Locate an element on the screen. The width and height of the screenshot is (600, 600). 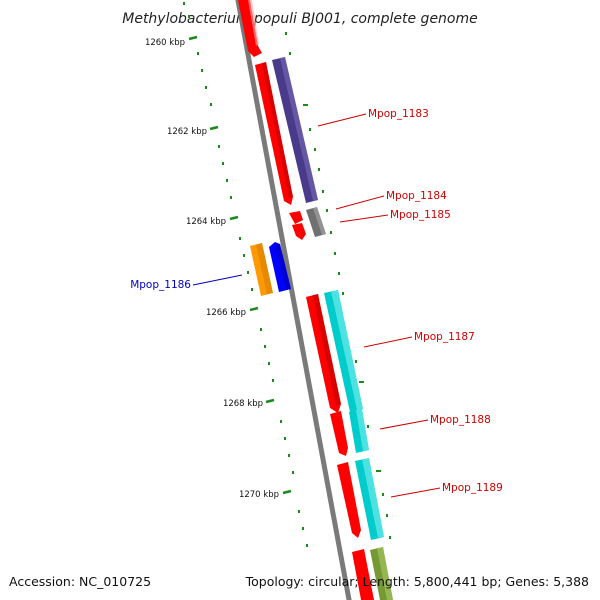
gene-label-mpop-1187: Mpop_1187 is located at coordinates (444, 337).